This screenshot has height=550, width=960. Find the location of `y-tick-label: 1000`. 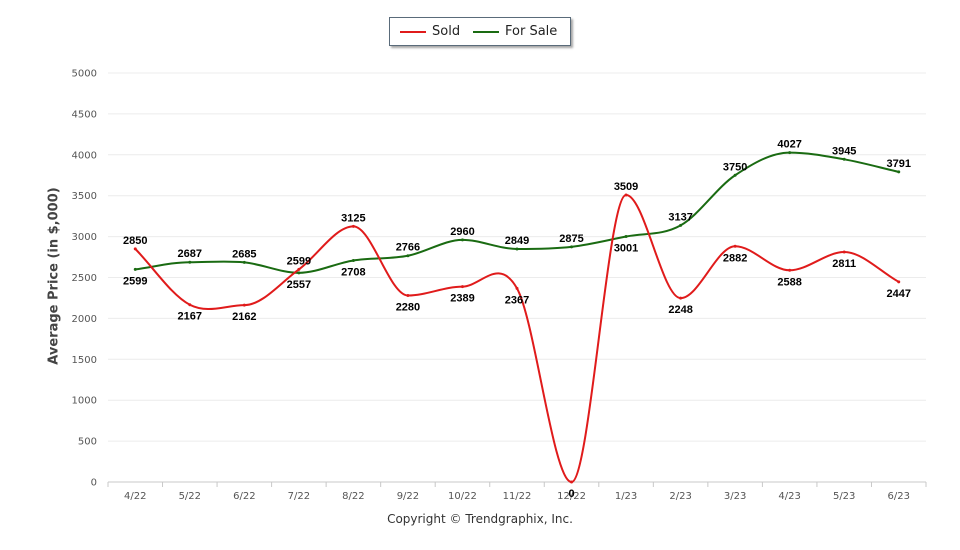

y-tick-label: 1000 is located at coordinates (84, 401).